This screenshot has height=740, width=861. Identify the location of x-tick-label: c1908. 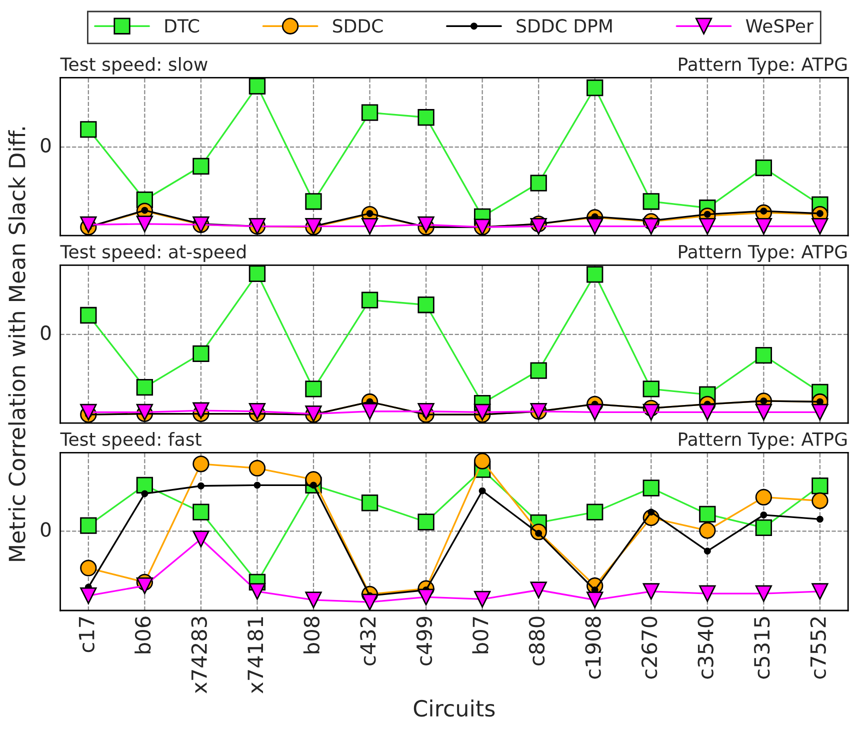
(593, 647).